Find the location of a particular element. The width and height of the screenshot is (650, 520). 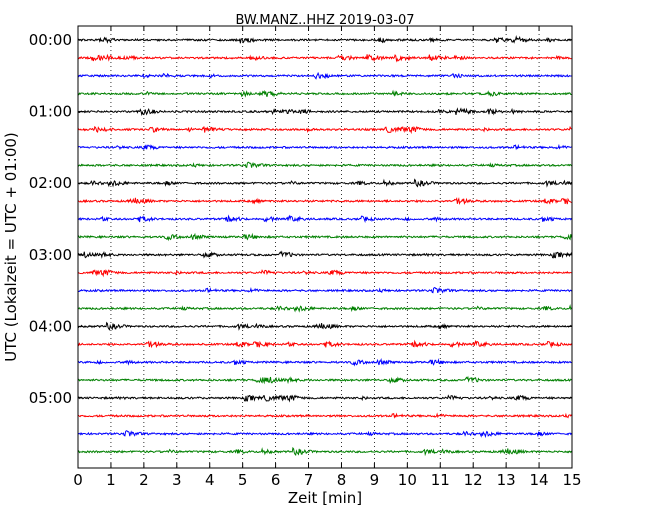

y-tick-label: 02:00 is located at coordinates (50, 183).